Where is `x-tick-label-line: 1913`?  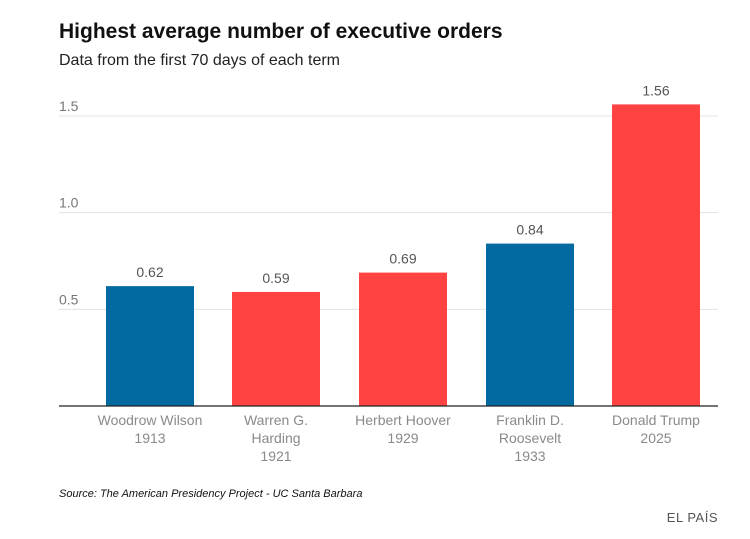
x-tick-label-line: 1913 is located at coordinates (149, 438).